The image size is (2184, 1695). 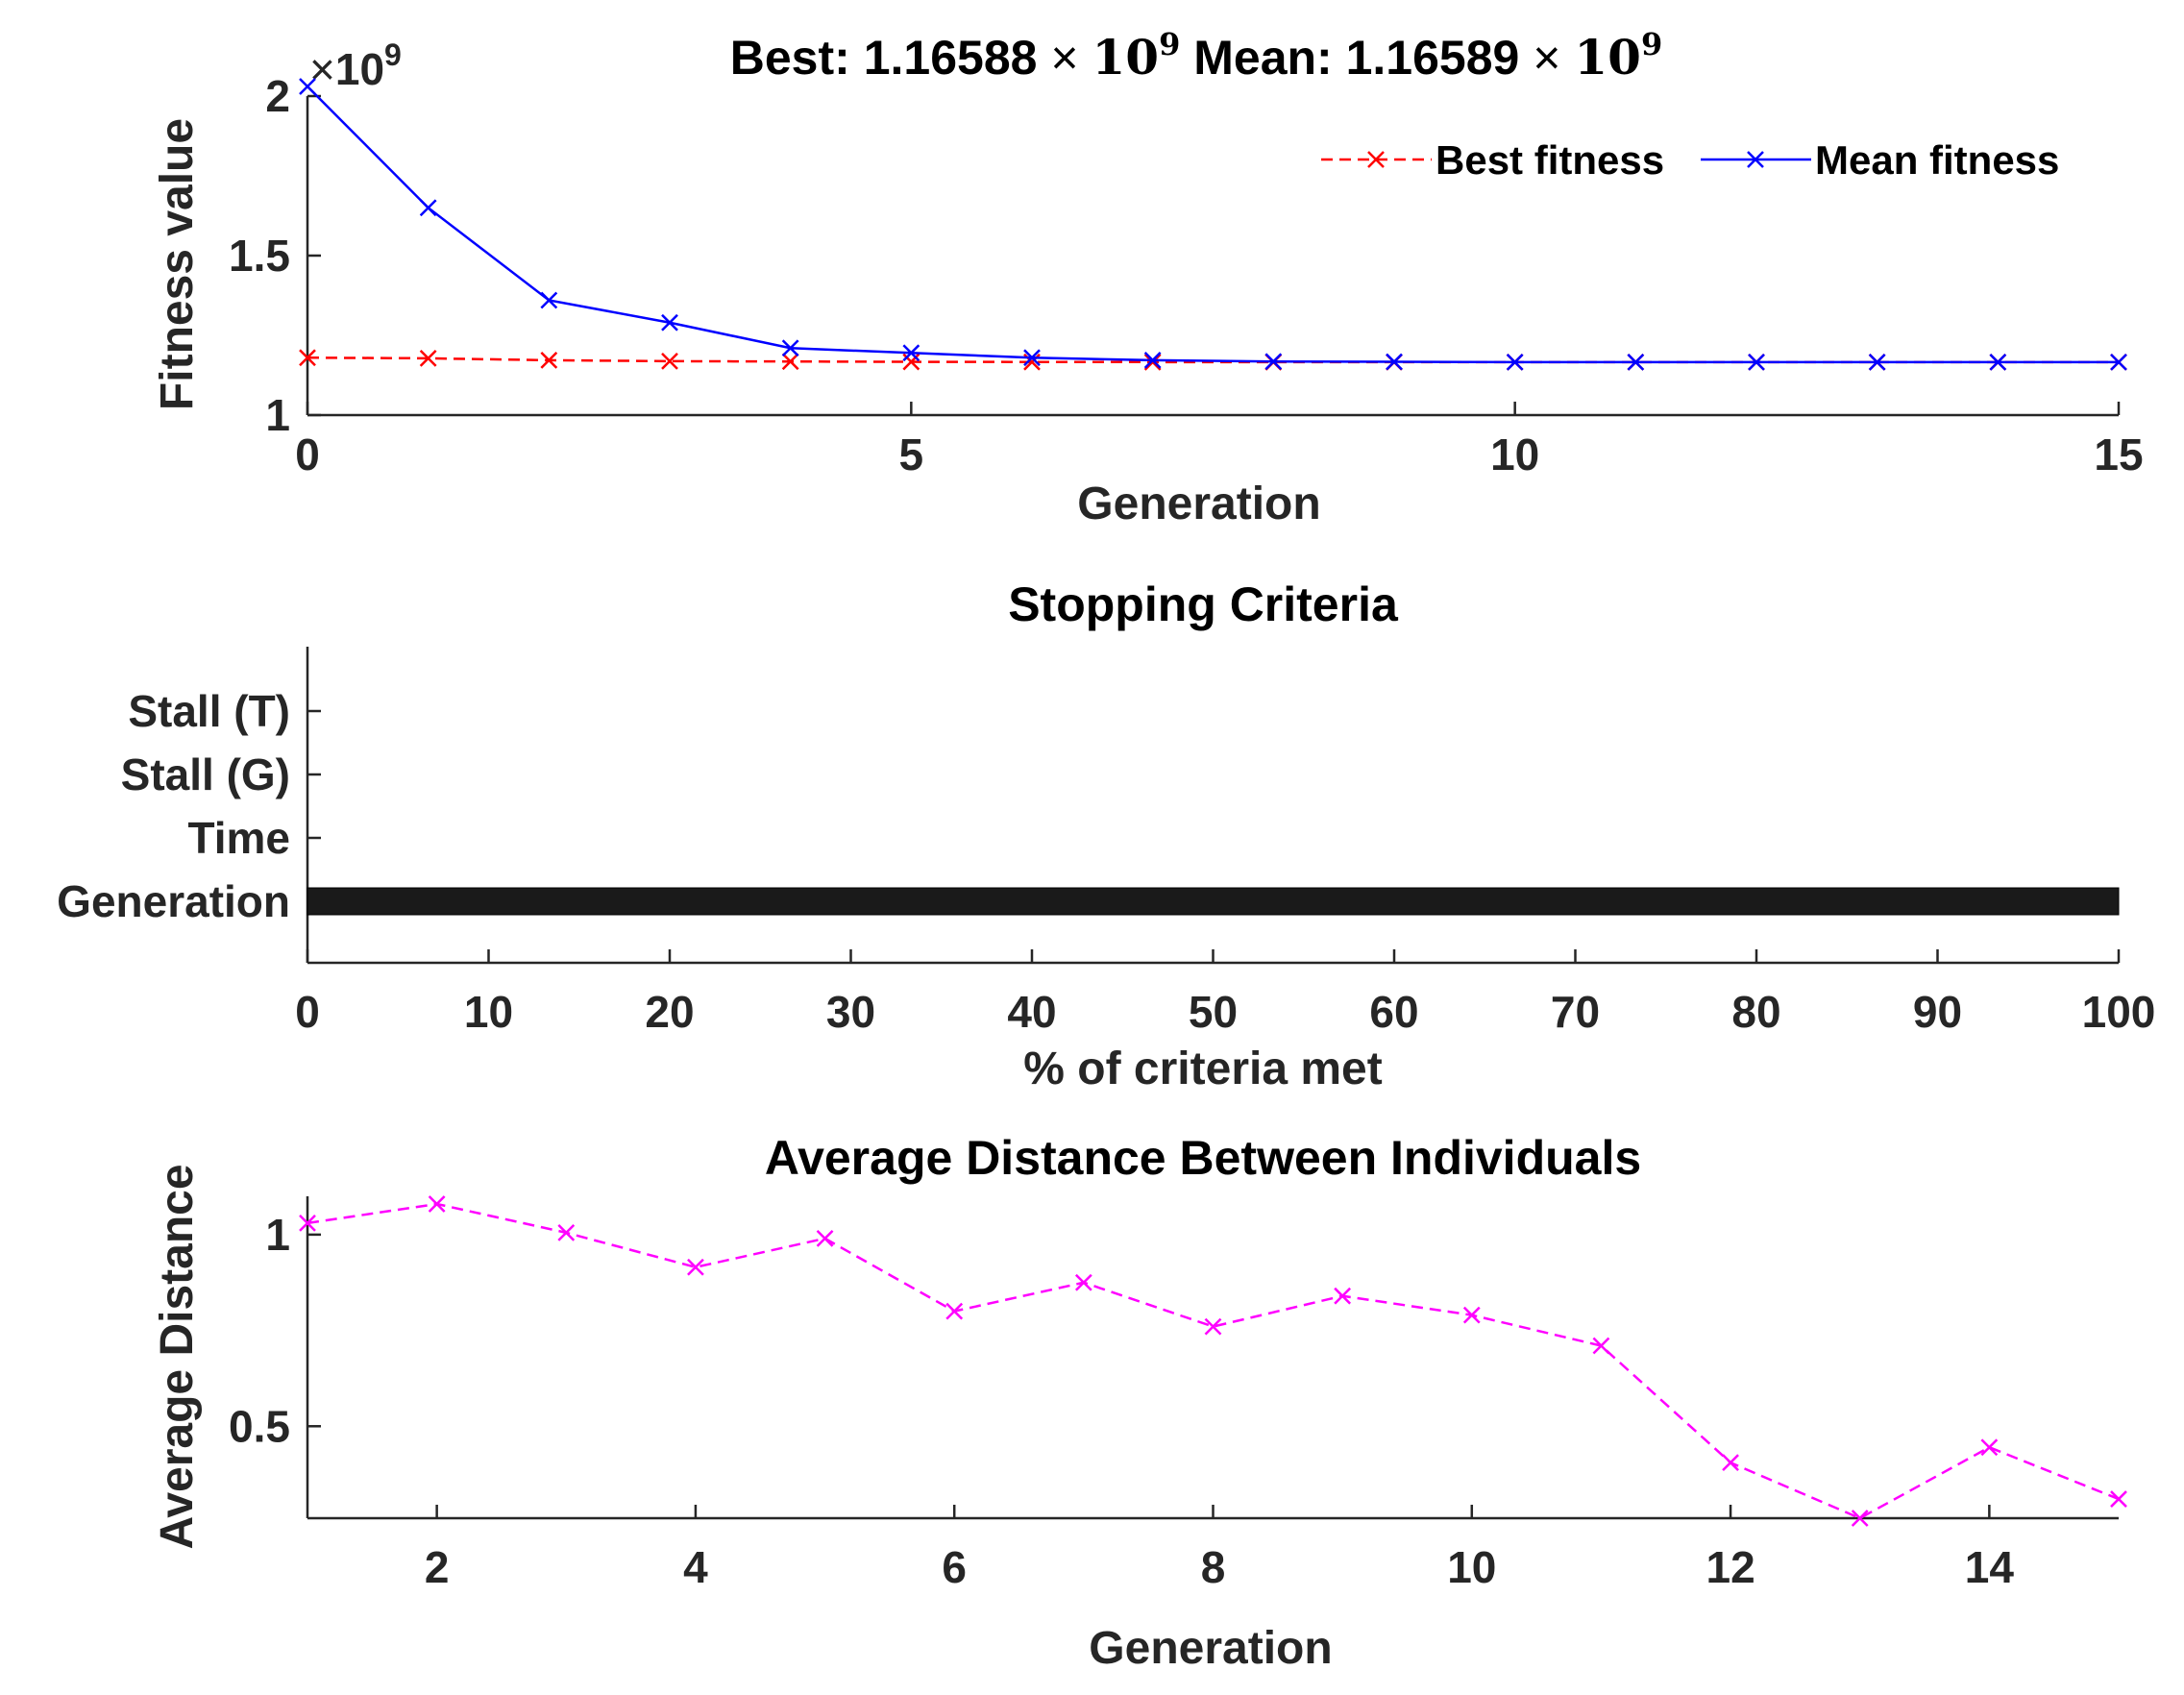 What do you see at coordinates (1755, 1012) in the screenshot?
I see `stopping-criteria-x-tick-label: 80` at bounding box center [1755, 1012].